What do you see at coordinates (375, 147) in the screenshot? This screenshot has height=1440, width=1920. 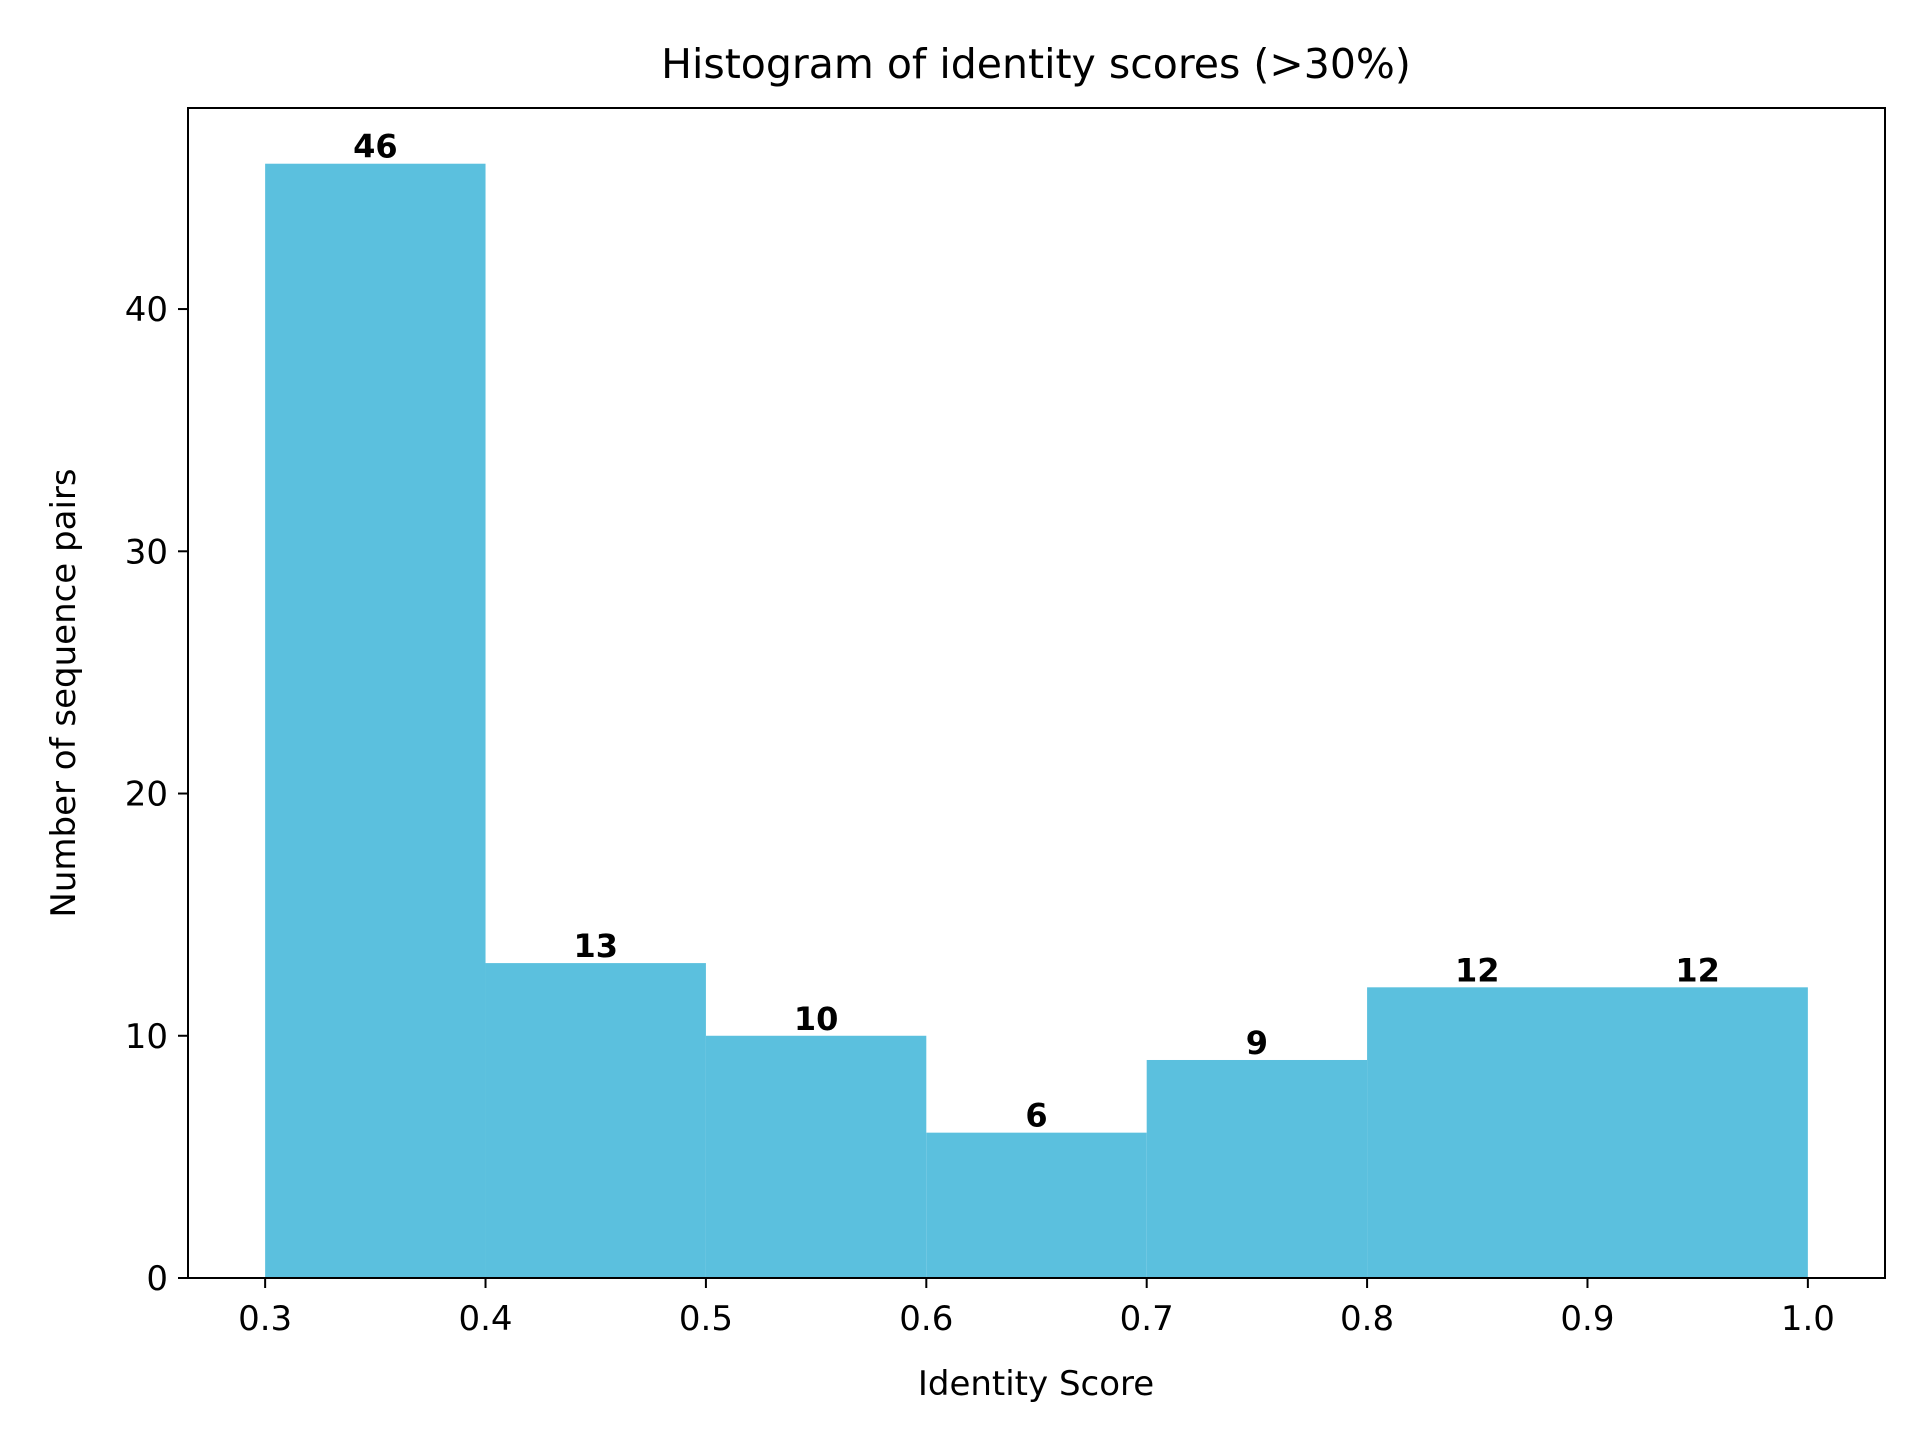 I see `bar-value-label: 46` at bounding box center [375, 147].